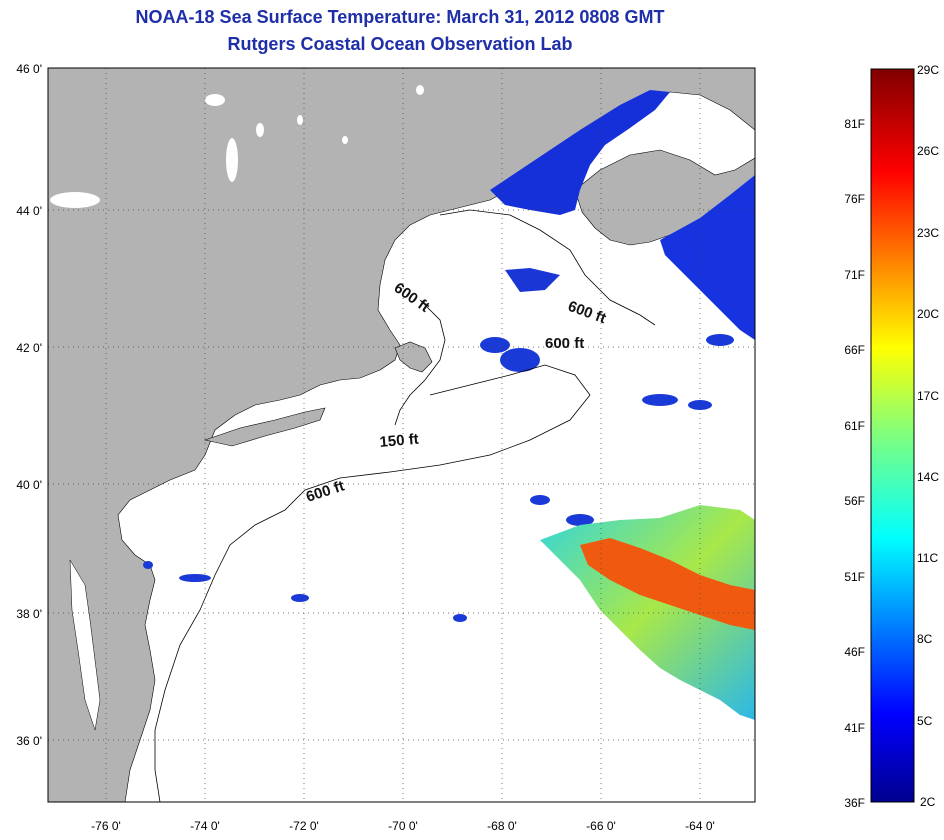 The height and width of the screenshot is (840, 944). Describe the element at coordinates (854, 652) in the screenshot. I see `fahrenheit-label: 46F` at that location.